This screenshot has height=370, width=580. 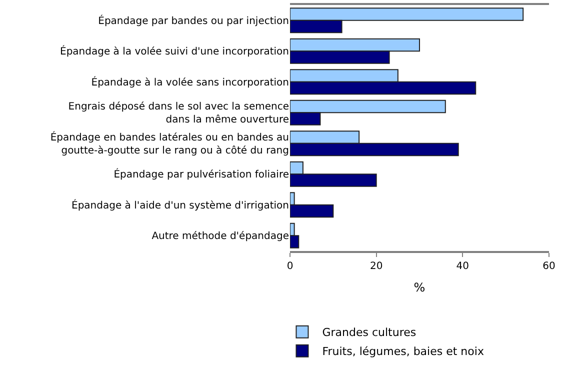 I want to click on legend-label: Fruits, légumes, baies et noix, so click(x=403, y=351).